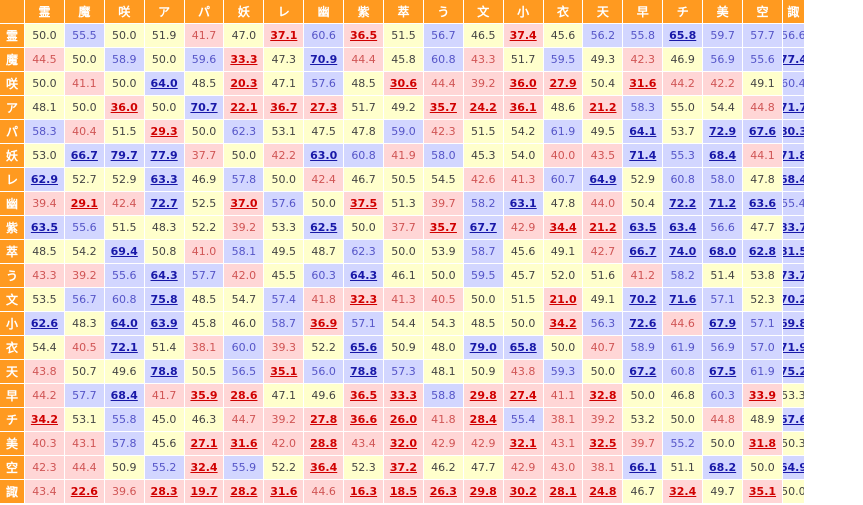 The width and height of the screenshot is (863, 505). What do you see at coordinates (763, 132) in the screenshot?
I see `heatmap-cell: 67.6` at bounding box center [763, 132].